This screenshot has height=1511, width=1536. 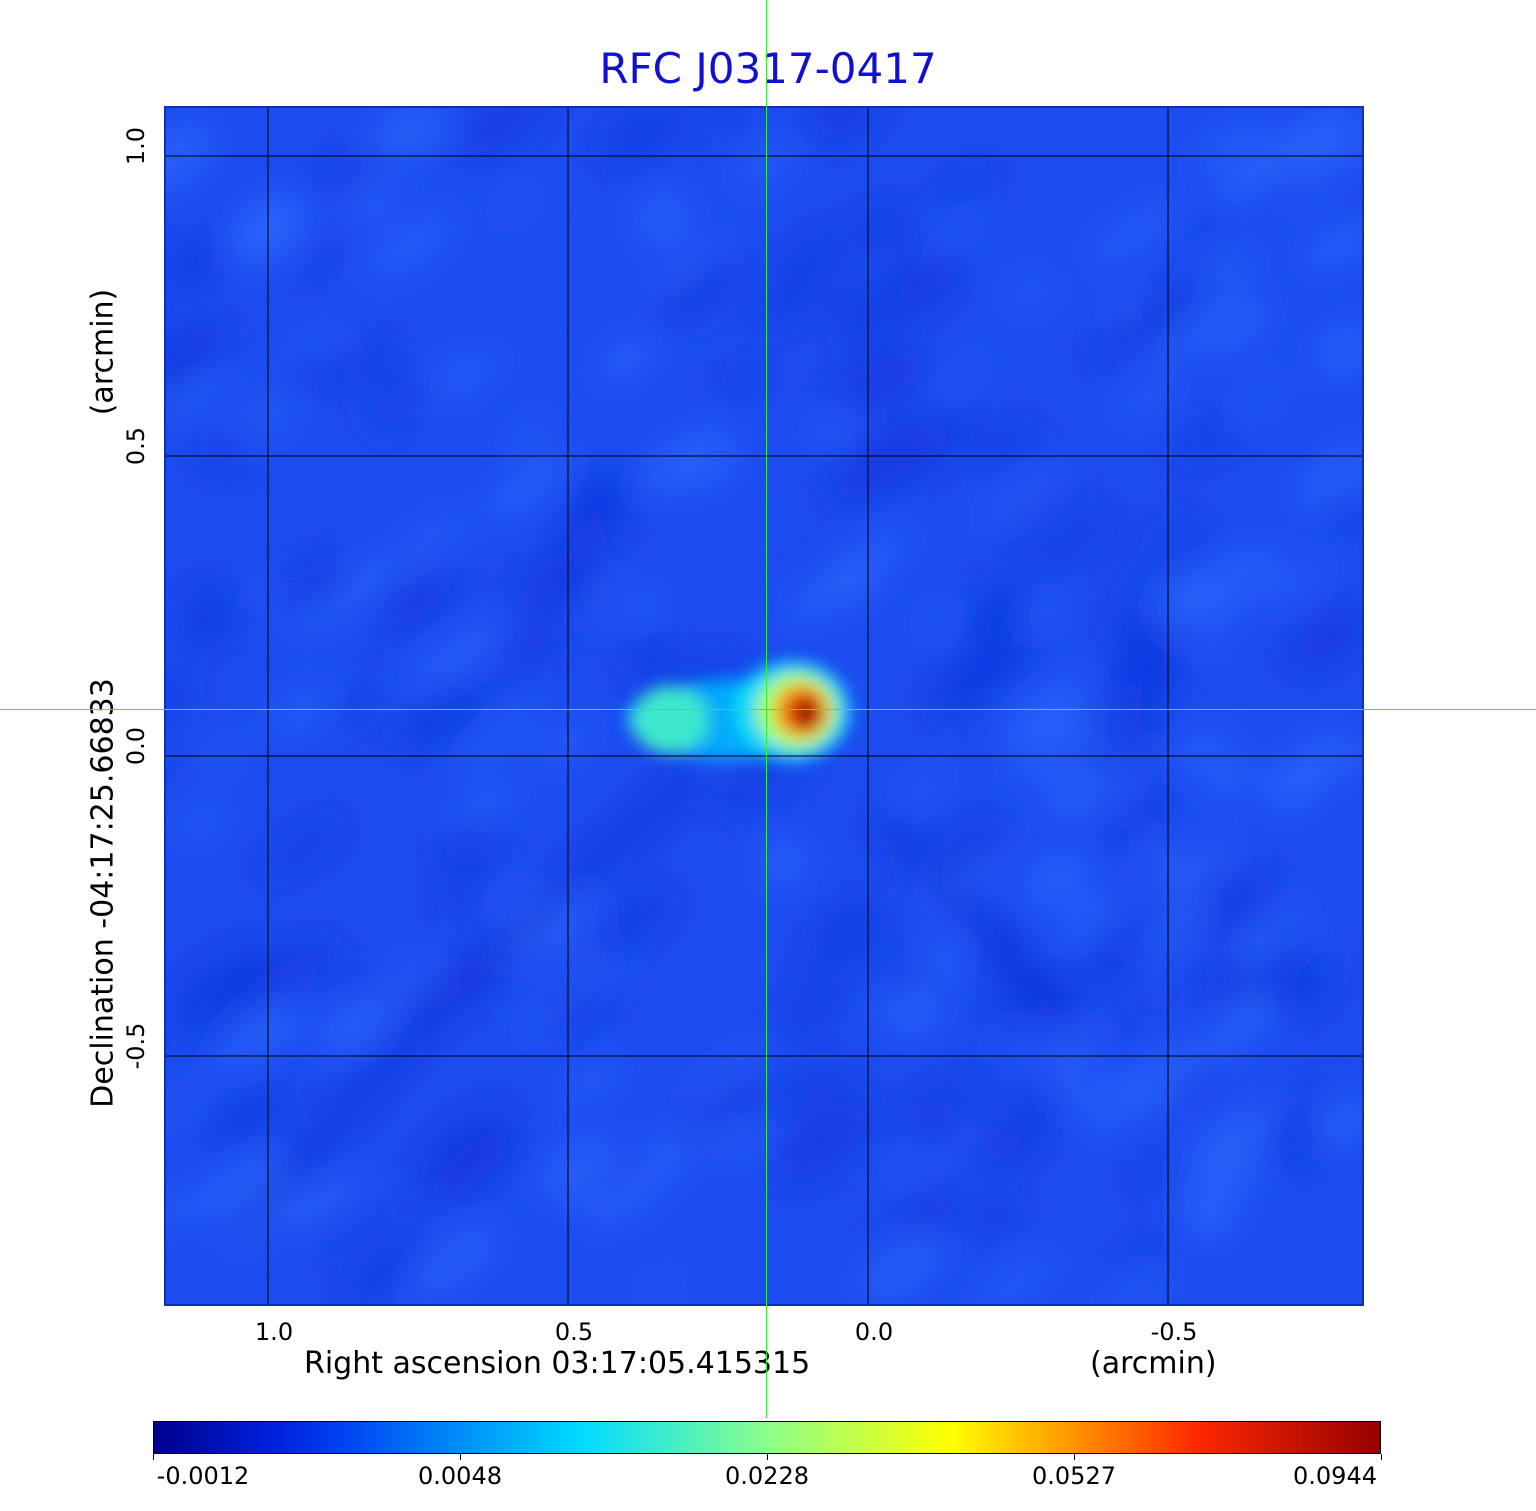 What do you see at coordinates (274, 1332) in the screenshot?
I see `x-tick-label: 1.0` at bounding box center [274, 1332].